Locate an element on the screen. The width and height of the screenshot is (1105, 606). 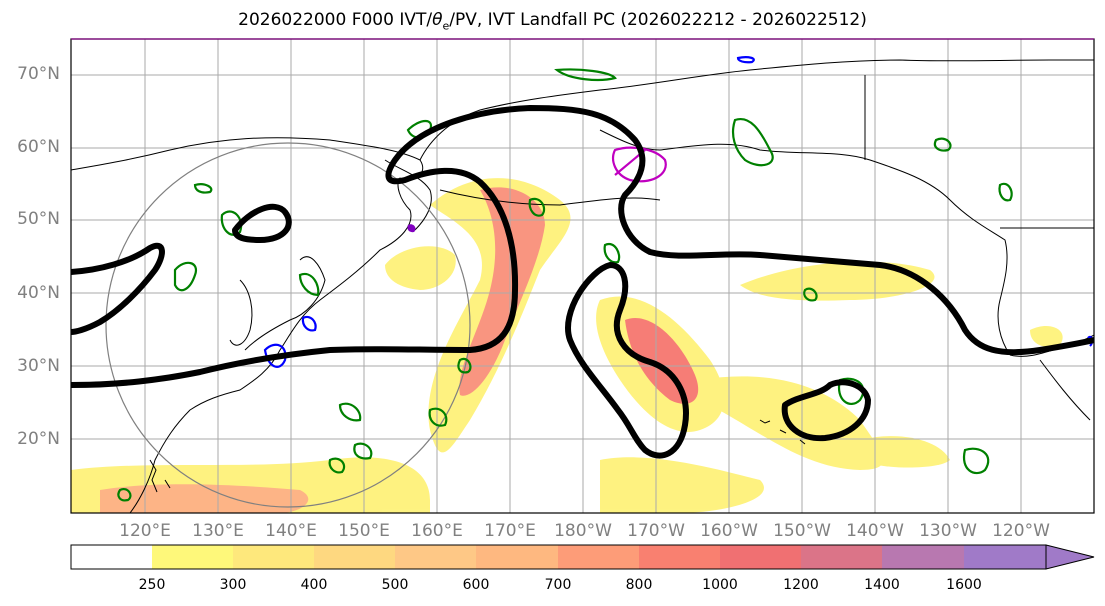
coast-korea is located at coordinates (241, 312).